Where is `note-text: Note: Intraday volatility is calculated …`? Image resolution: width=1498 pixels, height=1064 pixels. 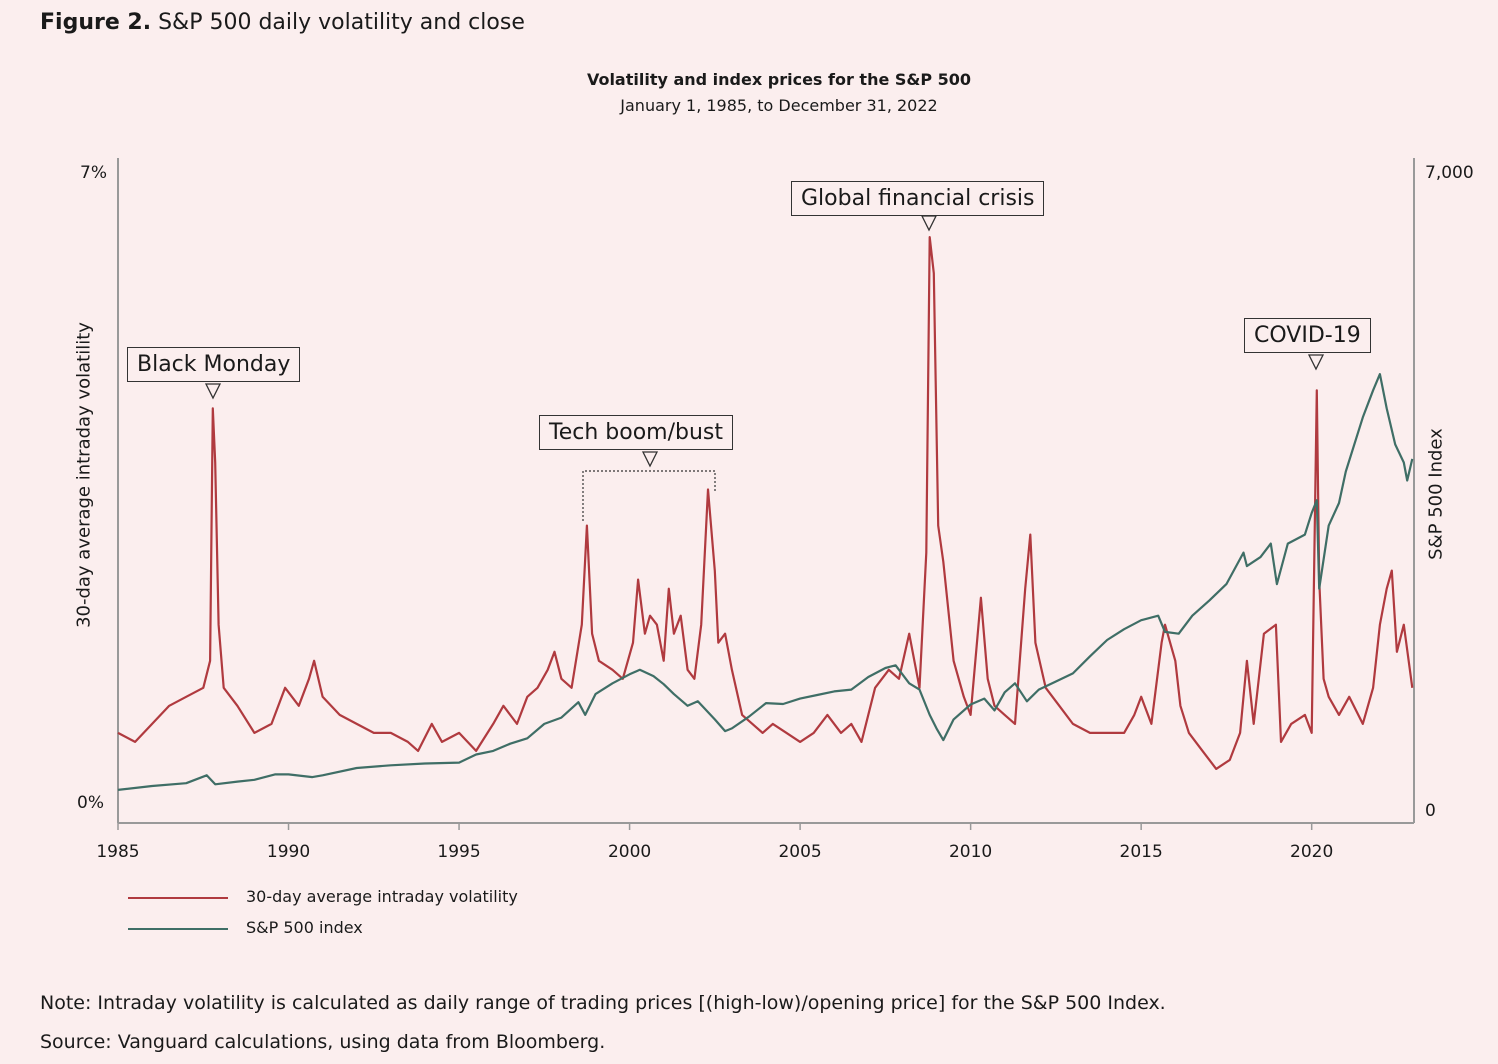 note-text: Note: Intraday volatility is calculated … is located at coordinates (603, 1003).